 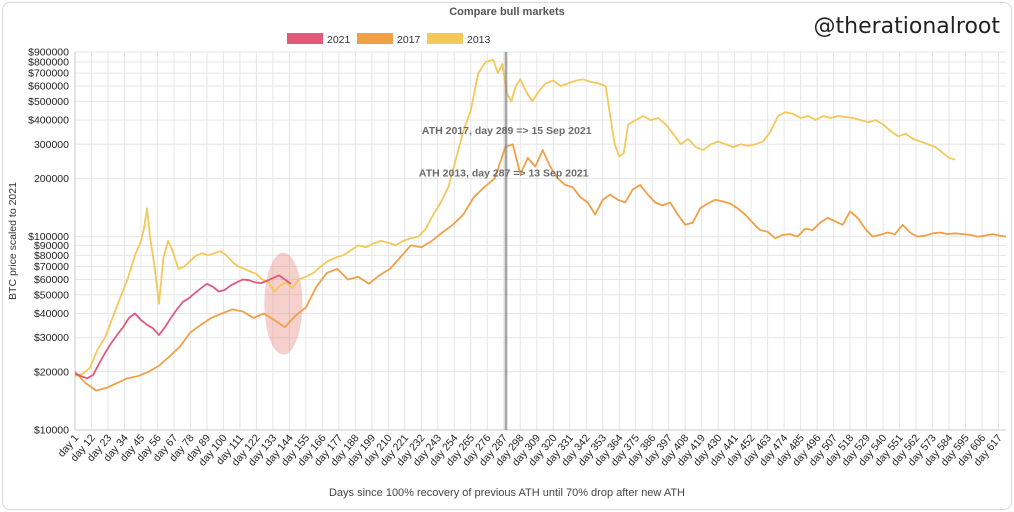 What do you see at coordinates (48, 121) in the screenshot?
I see `y-tick-label: $400000` at bounding box center [48, 121].